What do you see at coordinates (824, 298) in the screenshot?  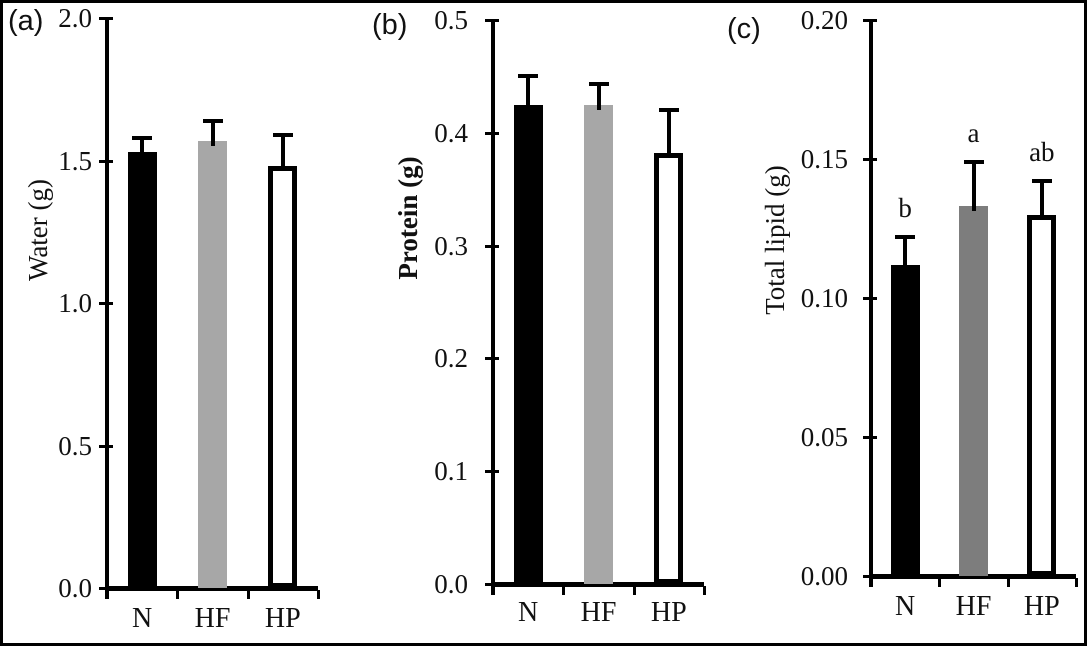 I see `y-tick-label: 0.10` at bounding box center [824, 298].